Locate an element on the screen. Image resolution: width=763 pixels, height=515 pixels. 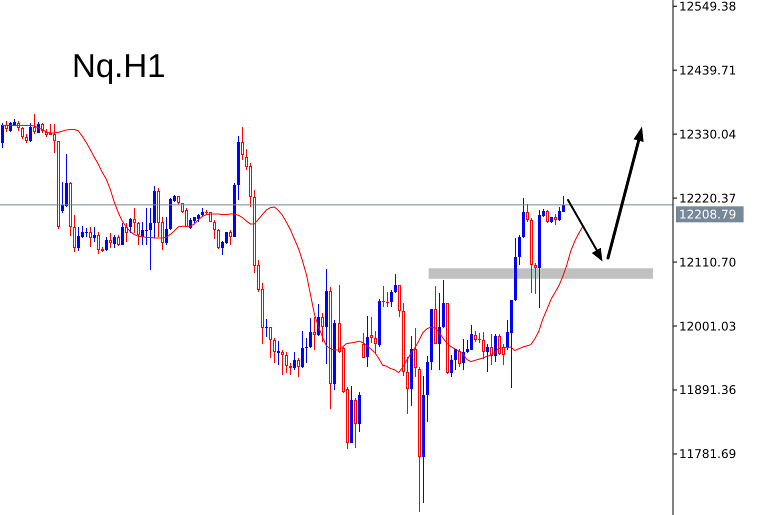
y-tick-label: 12330.04 is located at coordinates (707, 134).